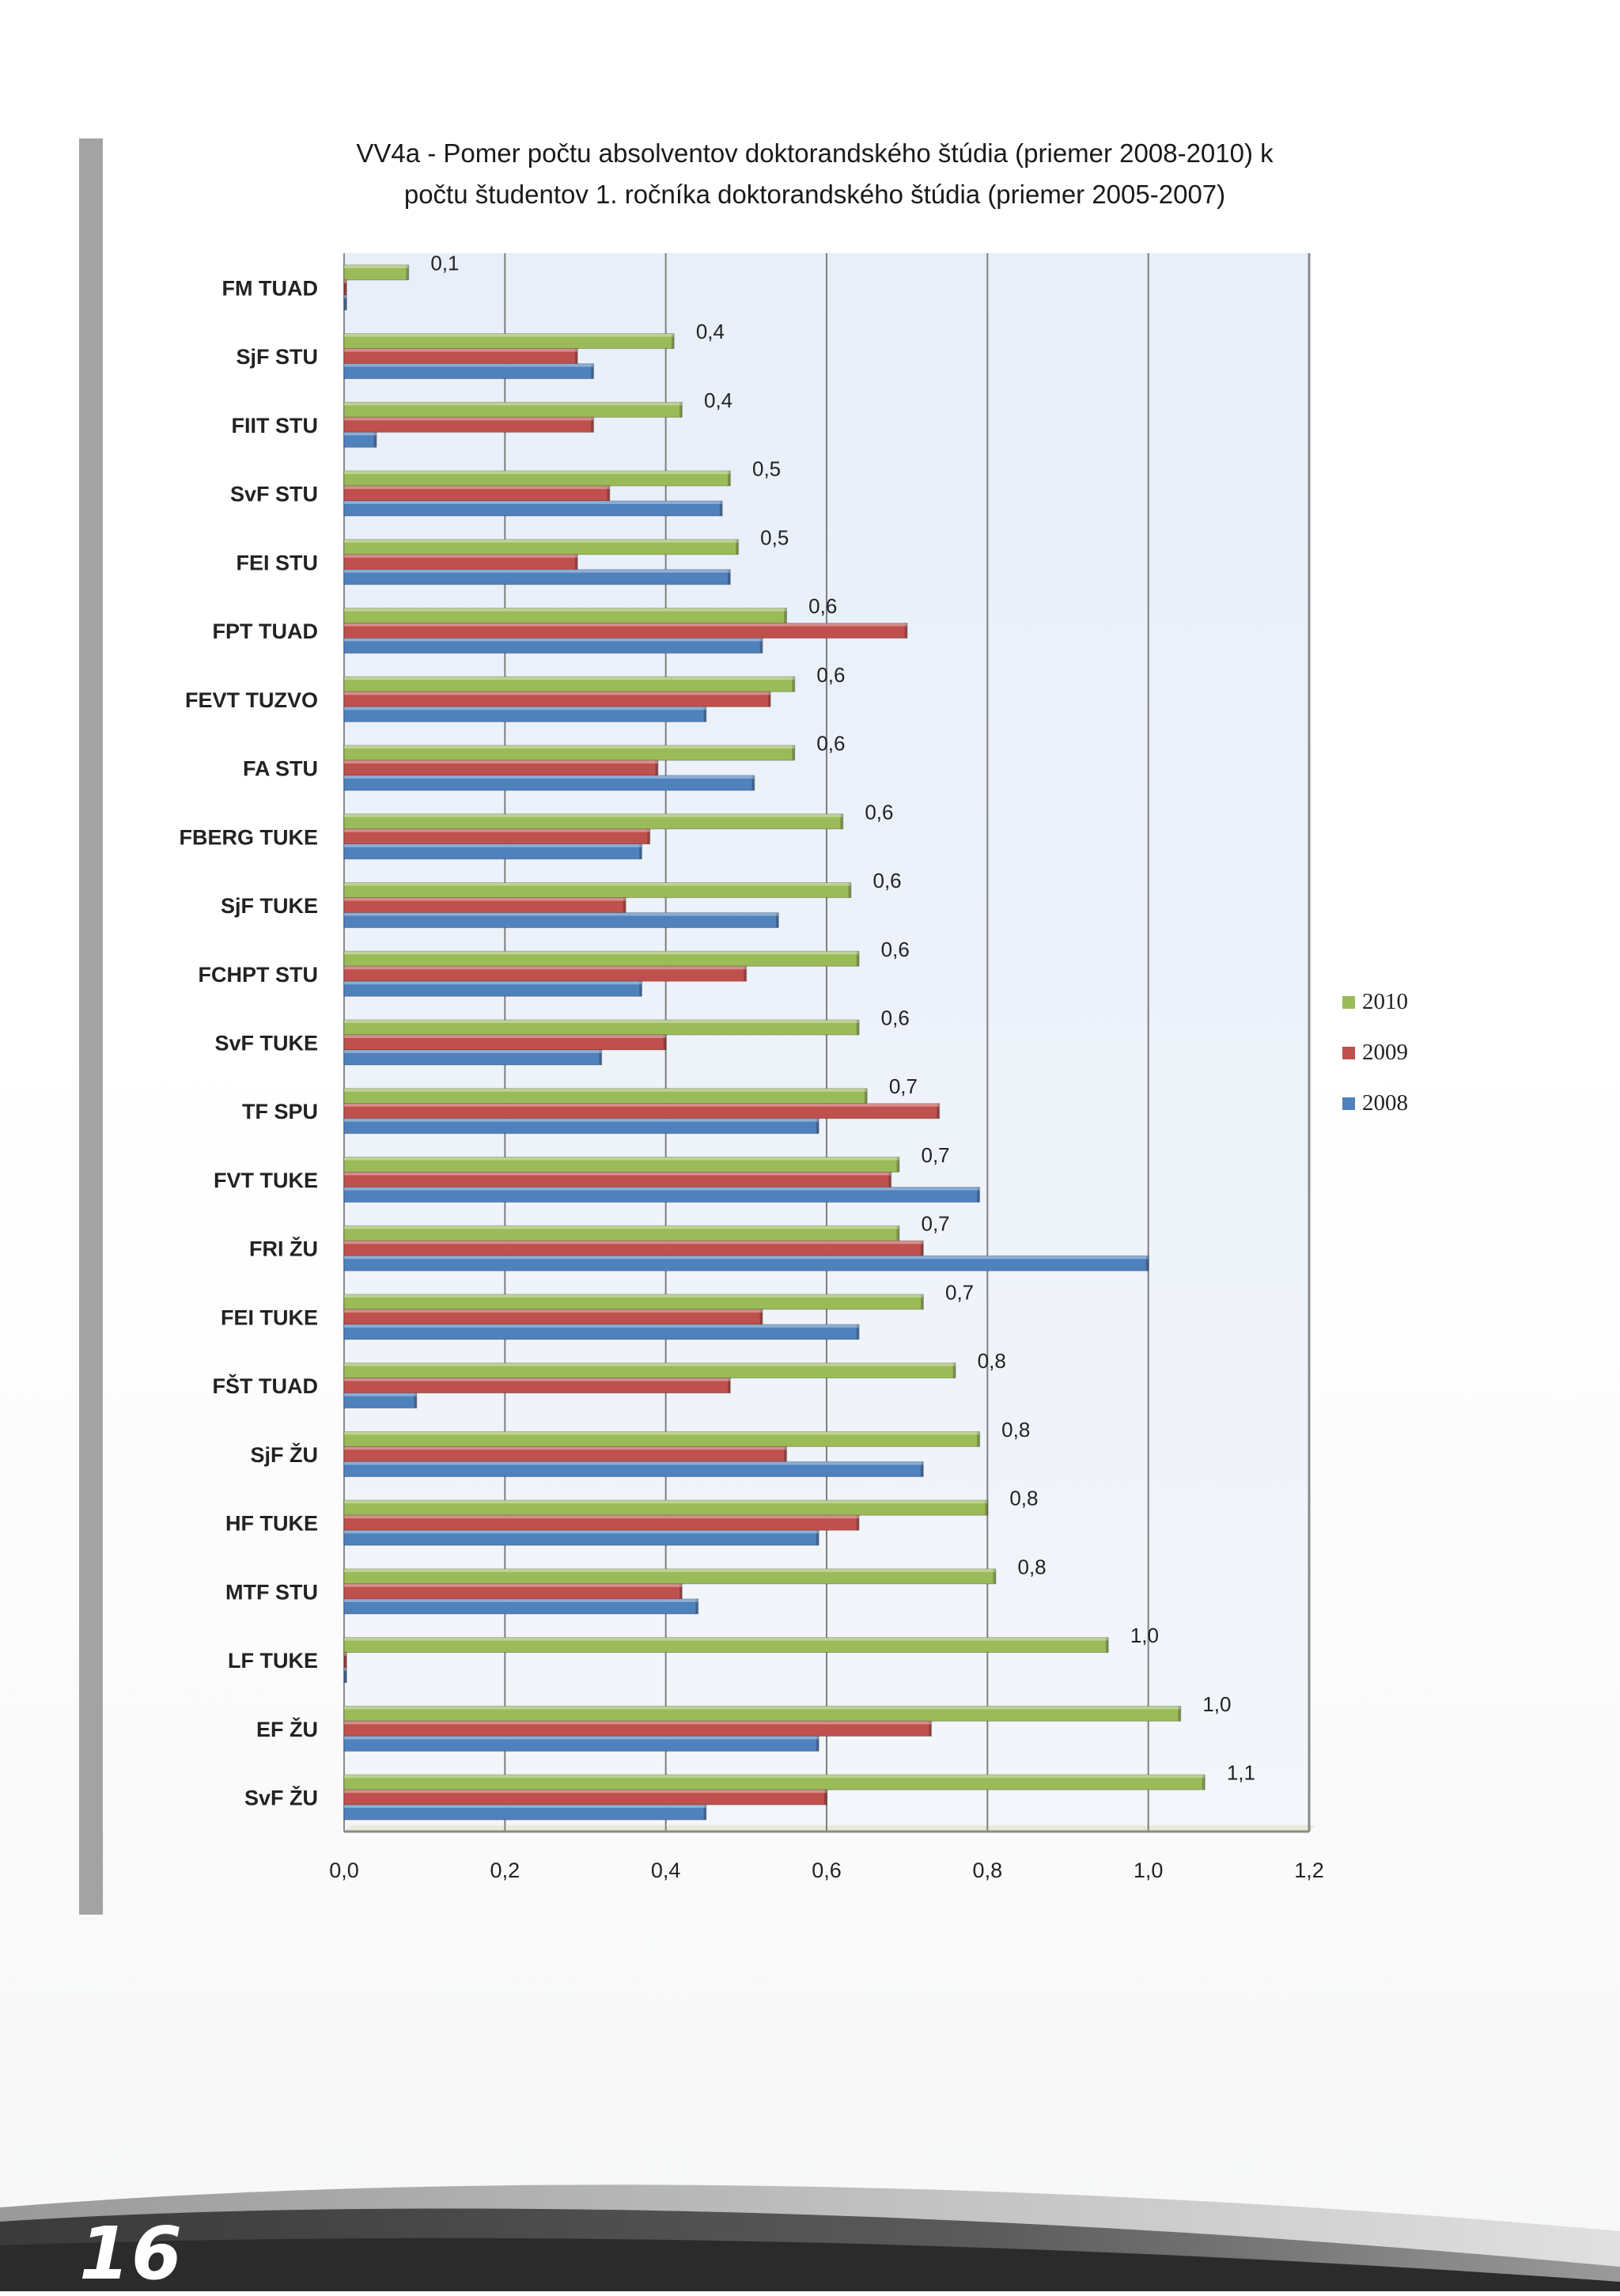 The image size is (1620, 2296). Describe the element at coordinates (827, 1870) in the screenshot. I see `x-tick-label: 0,6` at that location.